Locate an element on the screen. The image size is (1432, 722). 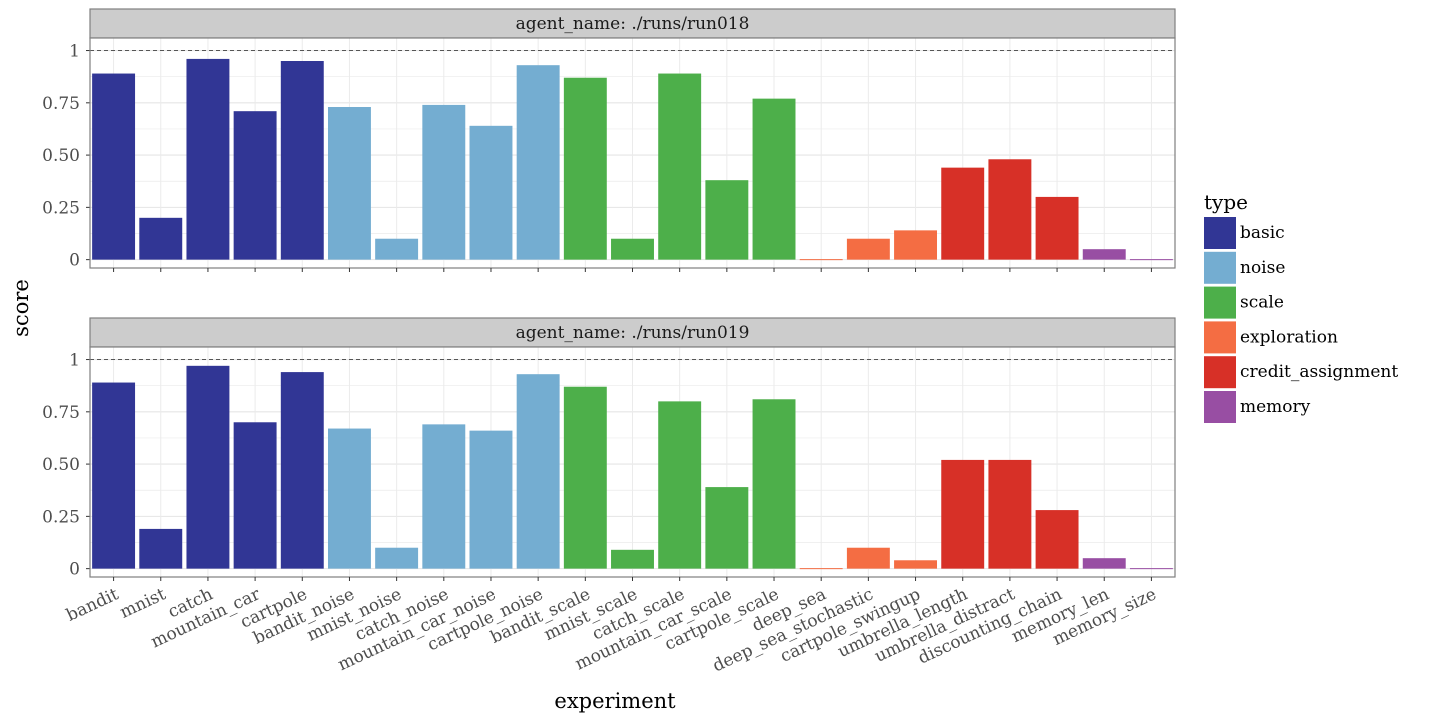
legend-title: type is located at coordinates (1226, 202).